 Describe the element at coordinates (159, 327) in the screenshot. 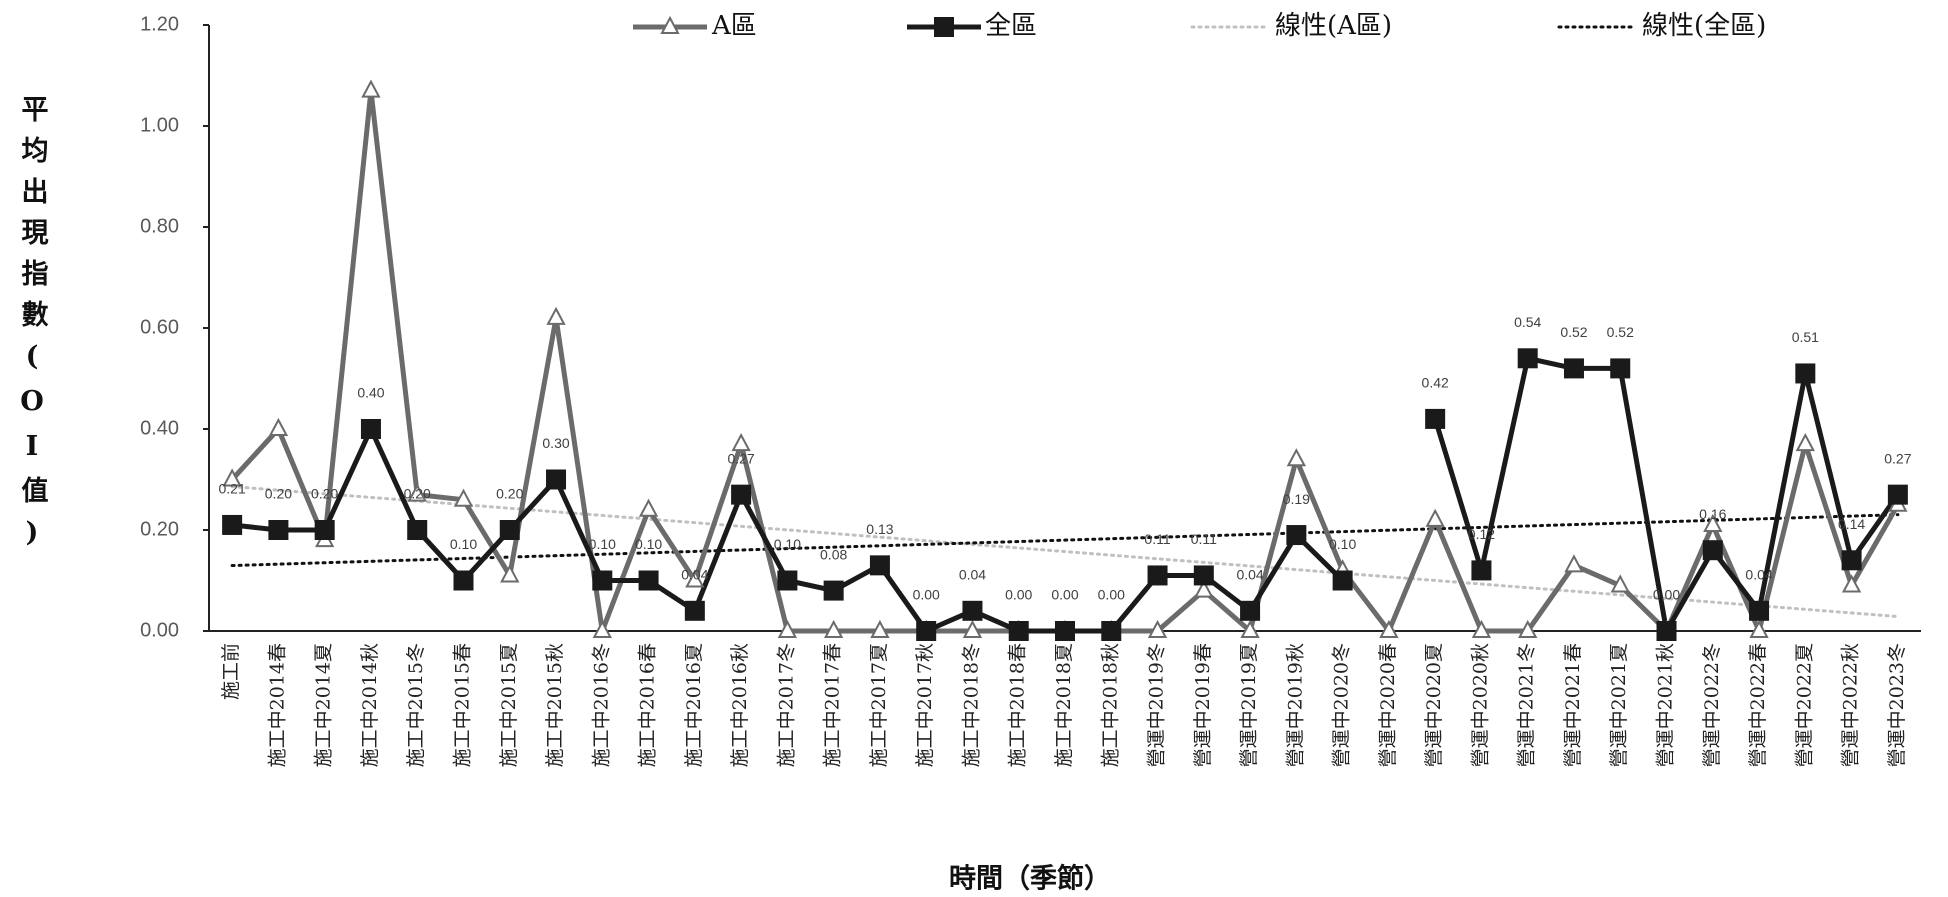

I see `y-tick-label: 0.60` at that location.